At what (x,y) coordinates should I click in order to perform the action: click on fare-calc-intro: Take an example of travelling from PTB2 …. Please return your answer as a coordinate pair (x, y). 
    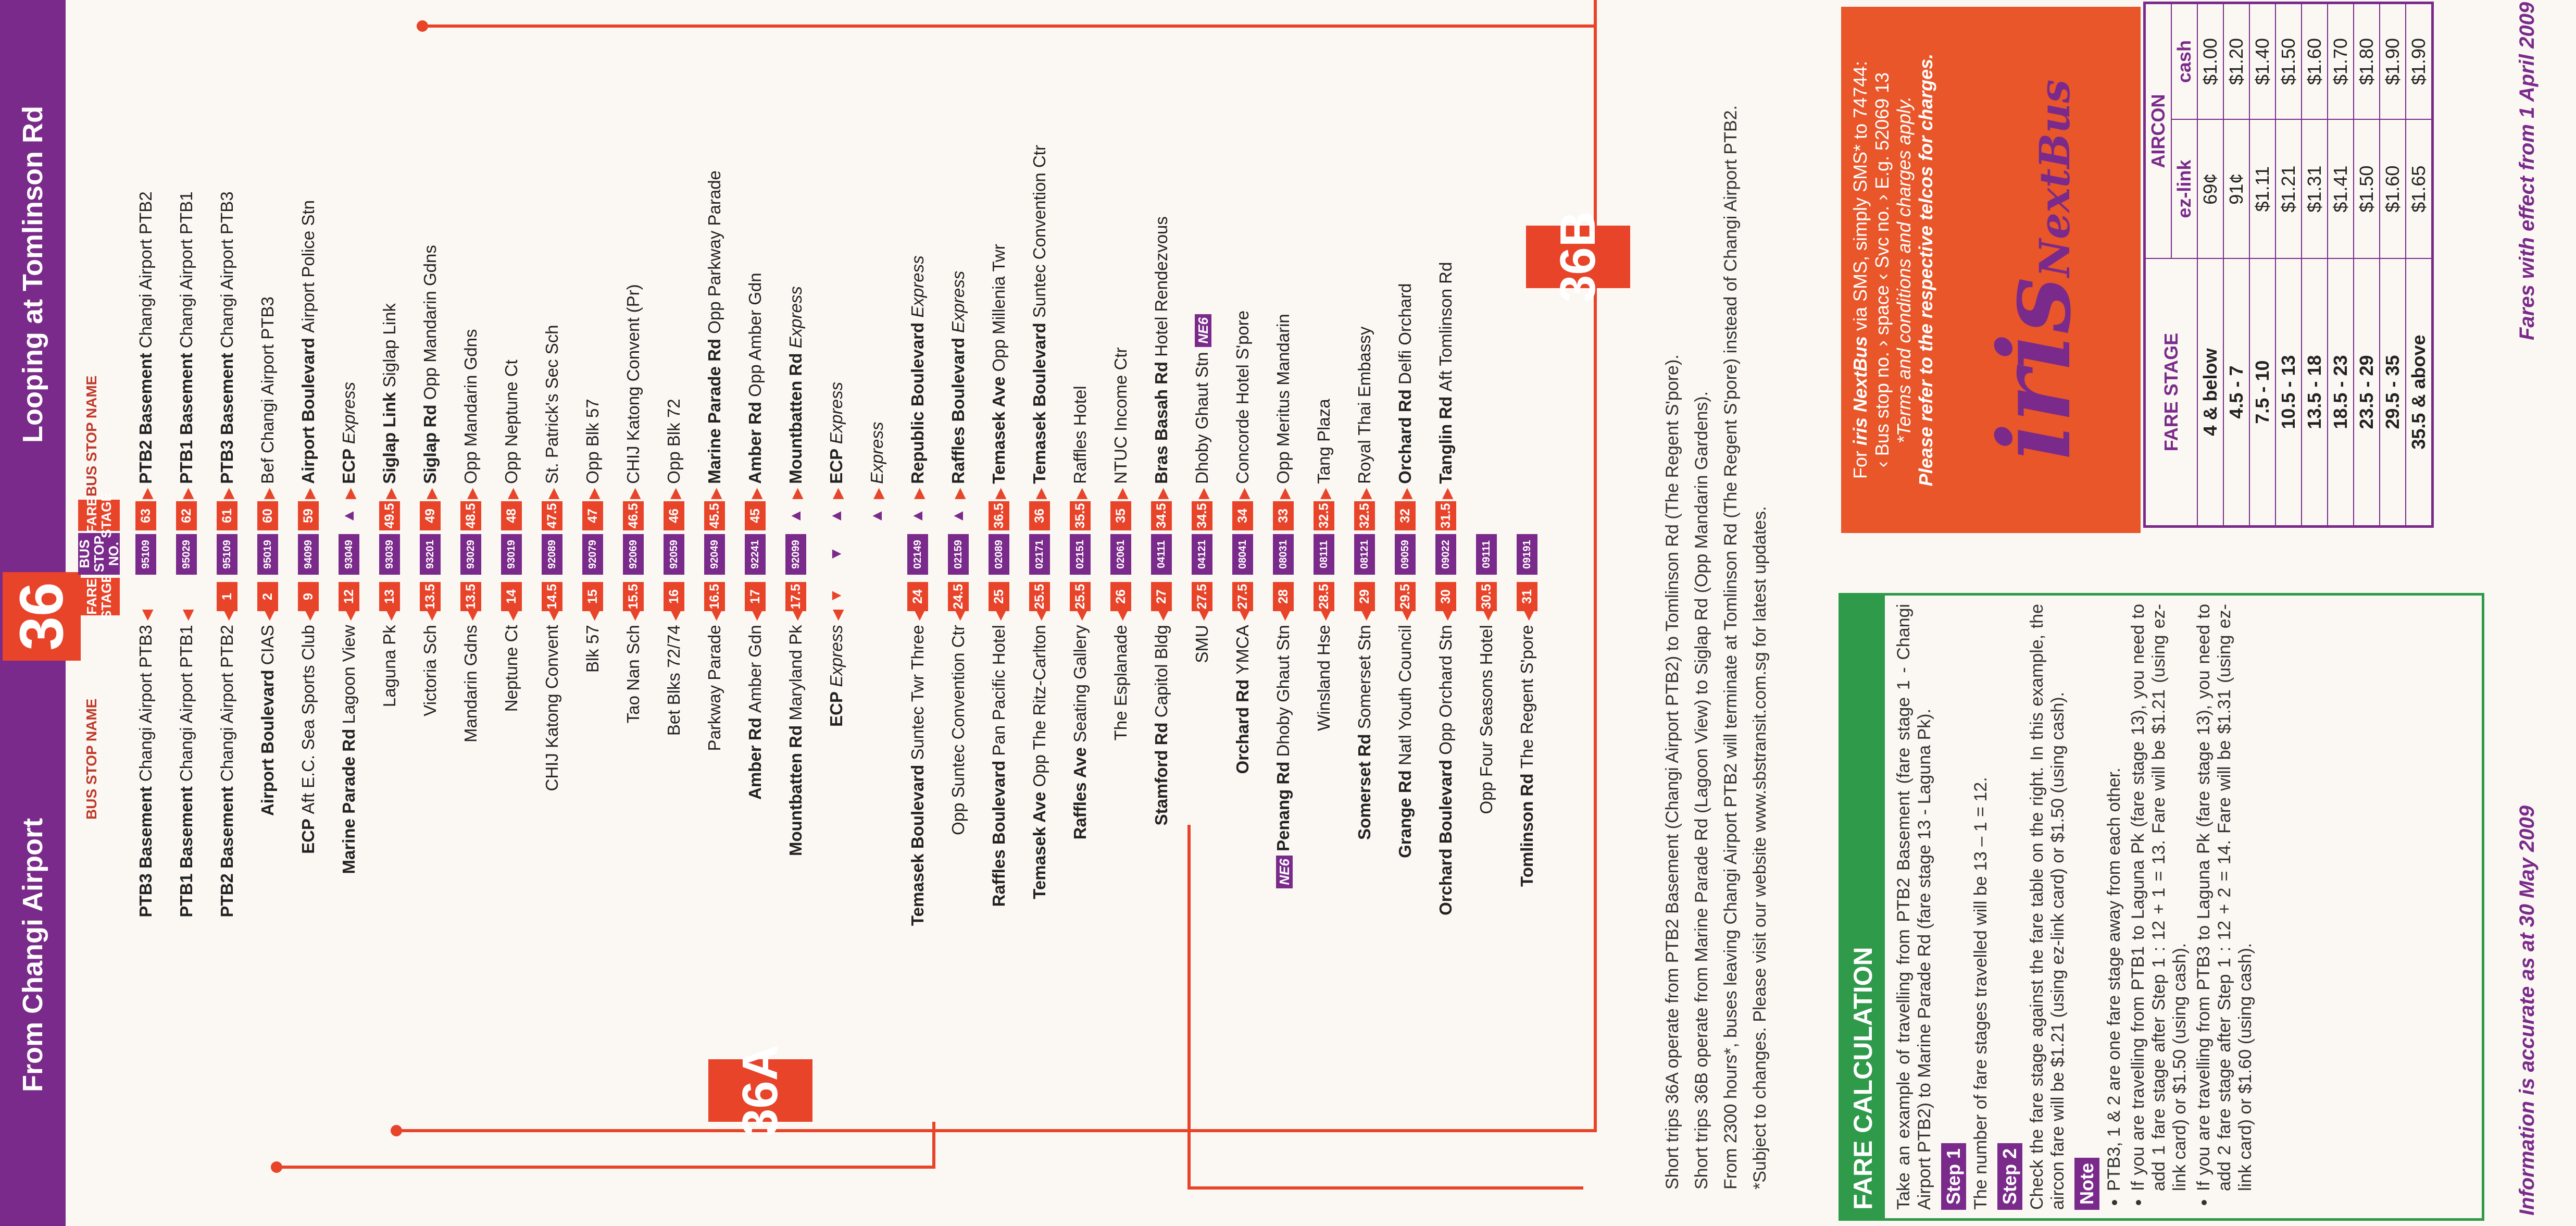
    Looking at the image, I should click on (1914, 907).